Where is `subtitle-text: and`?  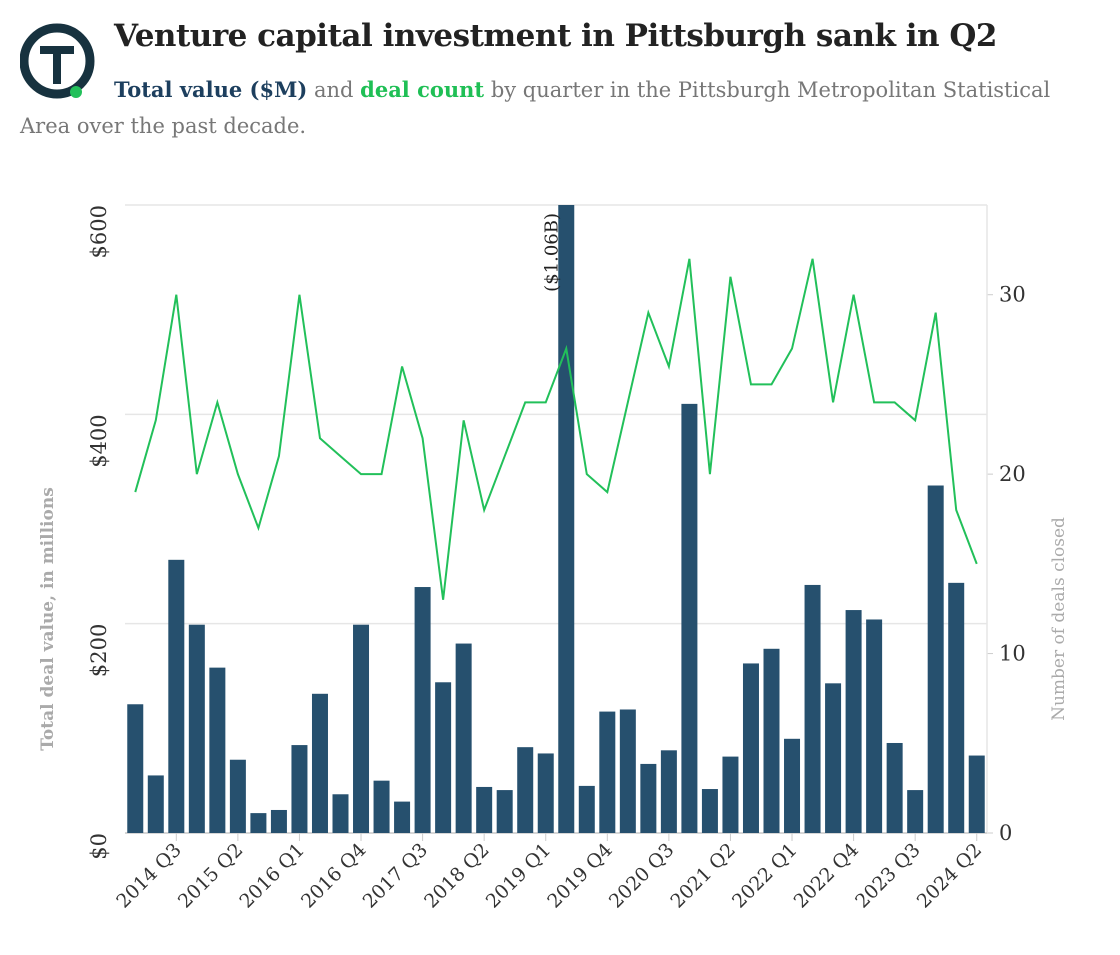 subtitle-text: and is located at coordinates (333, 90).